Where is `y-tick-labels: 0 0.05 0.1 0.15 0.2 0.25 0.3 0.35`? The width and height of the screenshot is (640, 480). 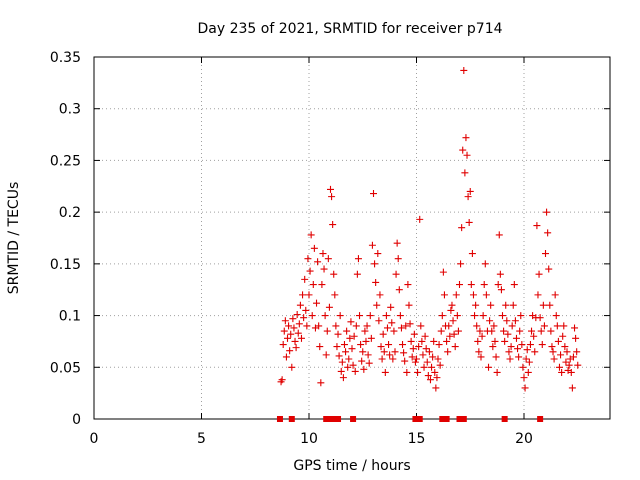
y-tick-labels: 0 0.05 0.1 0.15 0.2 0.25 0.3 0.35 is located at coordinates (65, 239).